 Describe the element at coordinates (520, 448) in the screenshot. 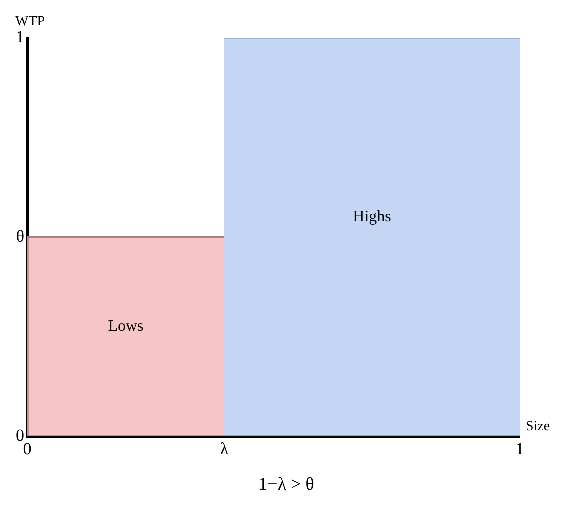

I see `x-tick-label: 1` at that location.